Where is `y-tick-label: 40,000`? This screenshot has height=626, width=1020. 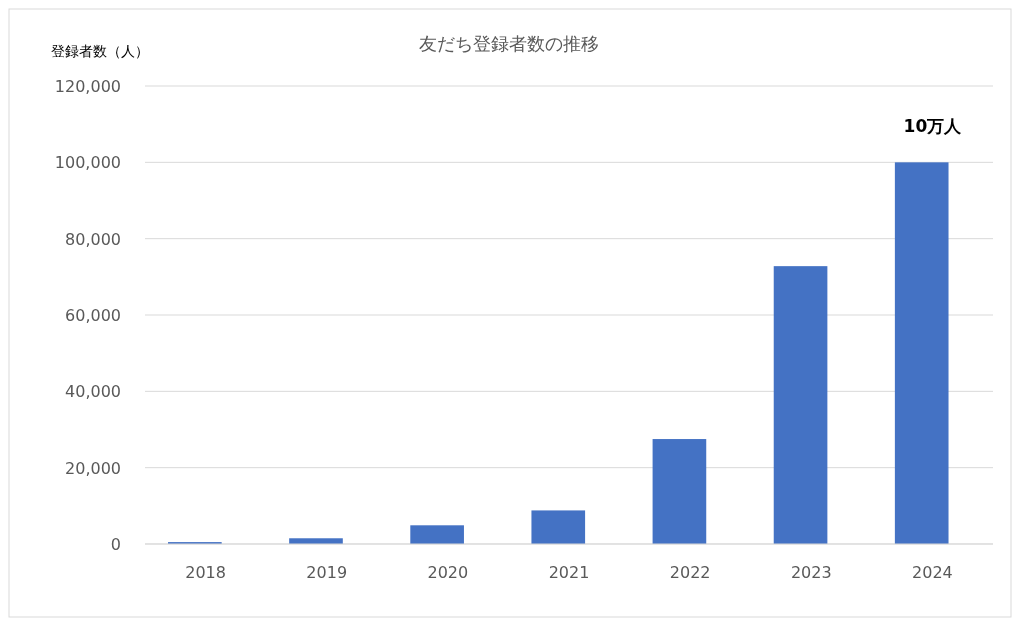
y-tick-label: 40,000 is located at coordinates (93, 392).